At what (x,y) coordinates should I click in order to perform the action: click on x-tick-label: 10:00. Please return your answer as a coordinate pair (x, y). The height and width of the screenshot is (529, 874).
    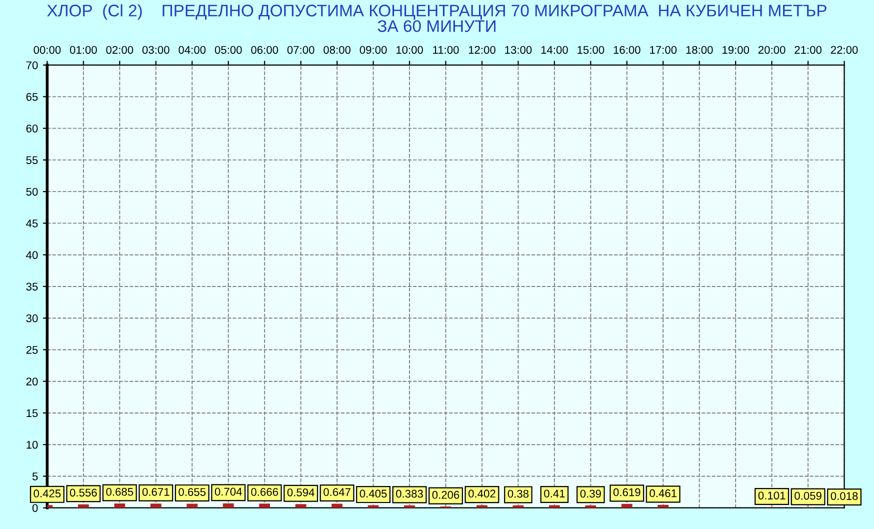
    Looking at the image, I should click on (409, 50).